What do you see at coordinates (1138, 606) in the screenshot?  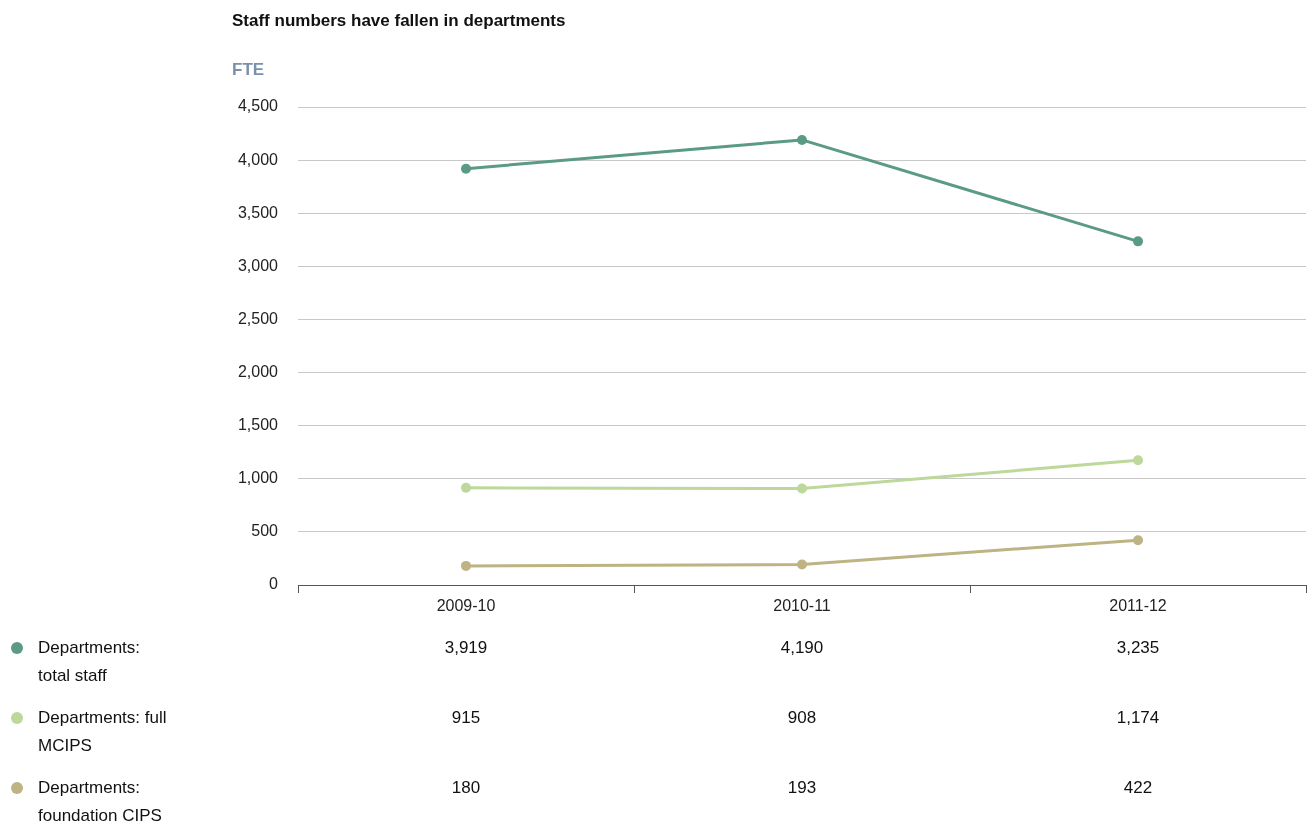 I see `x-tick-label: 2011-12` at bounding box center [1138, 606].